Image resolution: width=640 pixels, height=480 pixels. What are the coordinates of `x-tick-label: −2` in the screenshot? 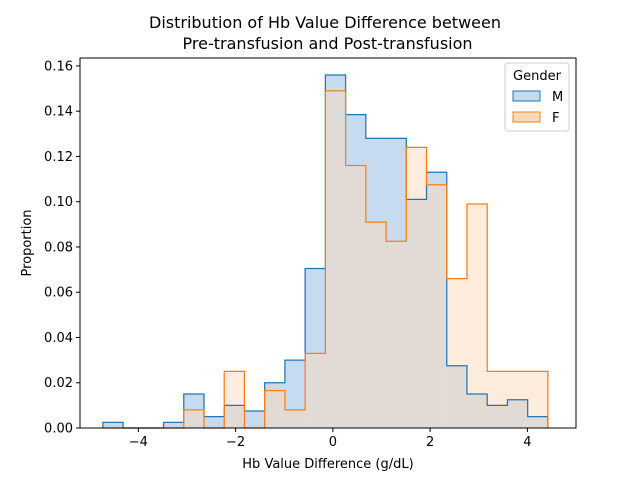 It's located at (235, 442).